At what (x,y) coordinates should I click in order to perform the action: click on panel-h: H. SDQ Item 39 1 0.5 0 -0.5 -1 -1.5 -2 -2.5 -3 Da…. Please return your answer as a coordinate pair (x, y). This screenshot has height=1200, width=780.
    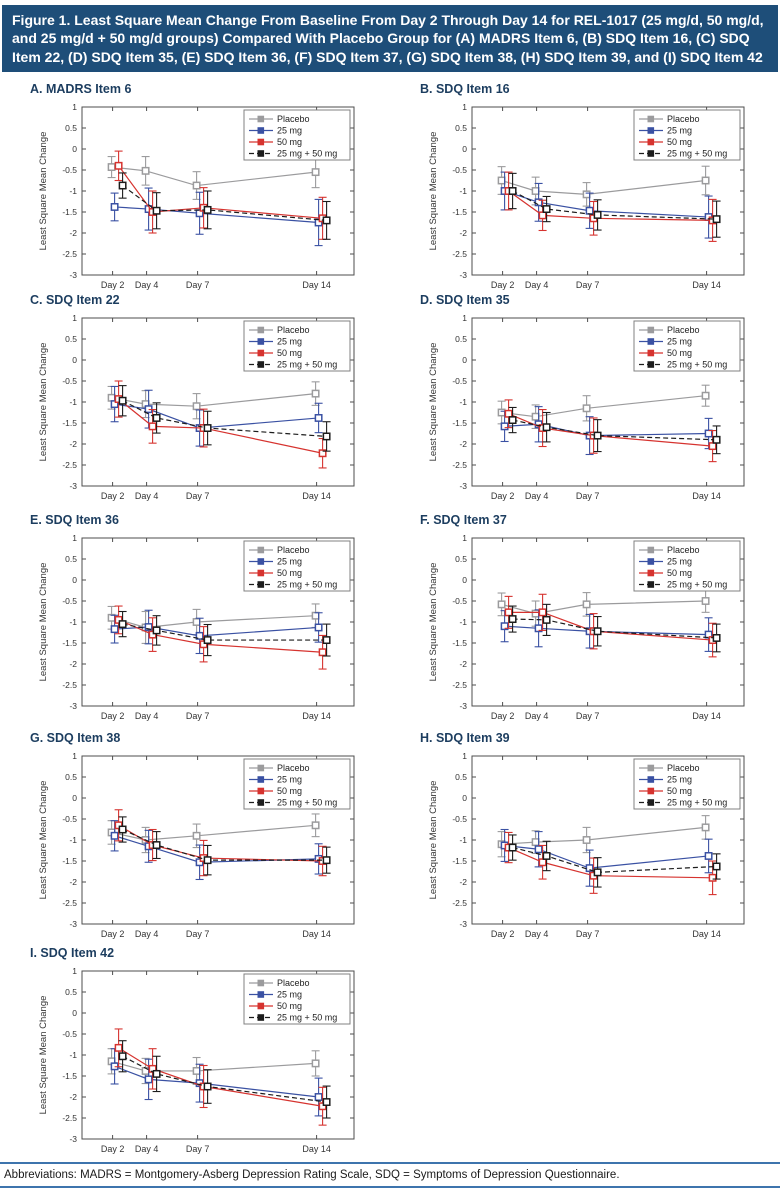
    Looking at the image, I should click on (596, 837).